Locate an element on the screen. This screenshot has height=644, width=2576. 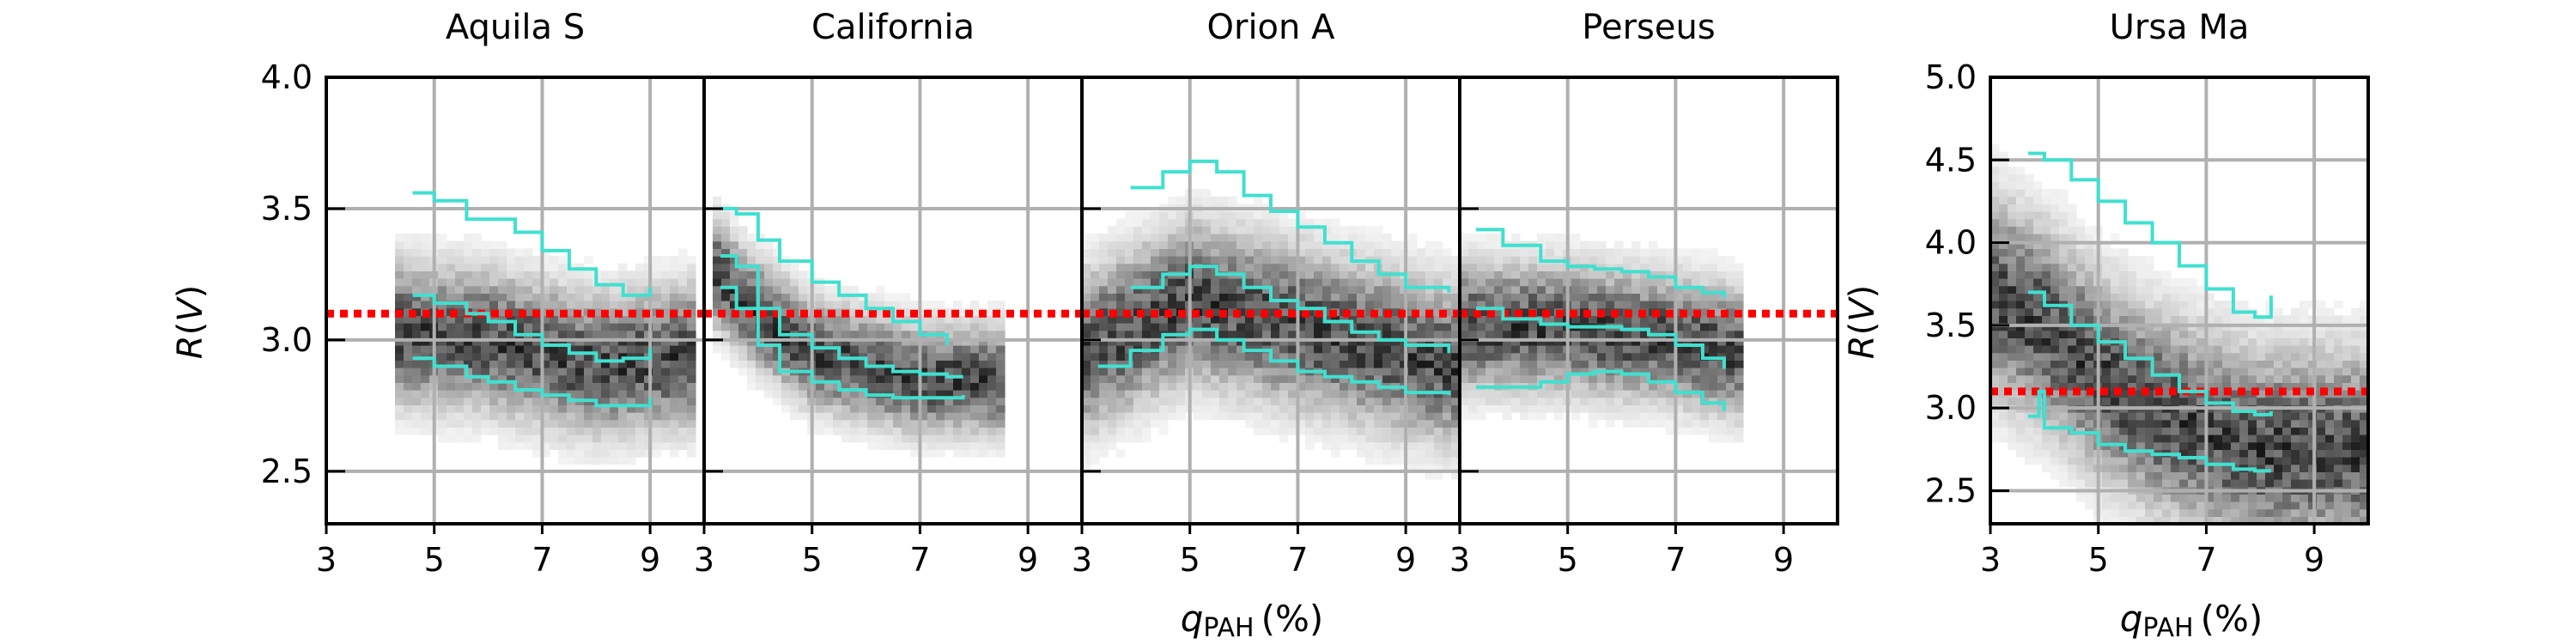
x-tick-label: 3 is located at coordinates (1082, 560).